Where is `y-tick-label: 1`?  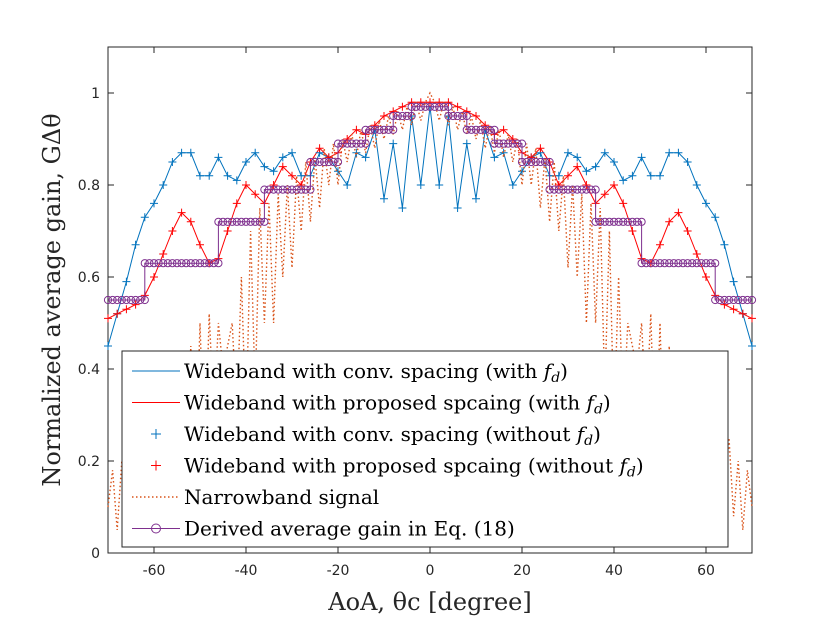
y-tick-label: 1 is located at coordinates (95, 94).